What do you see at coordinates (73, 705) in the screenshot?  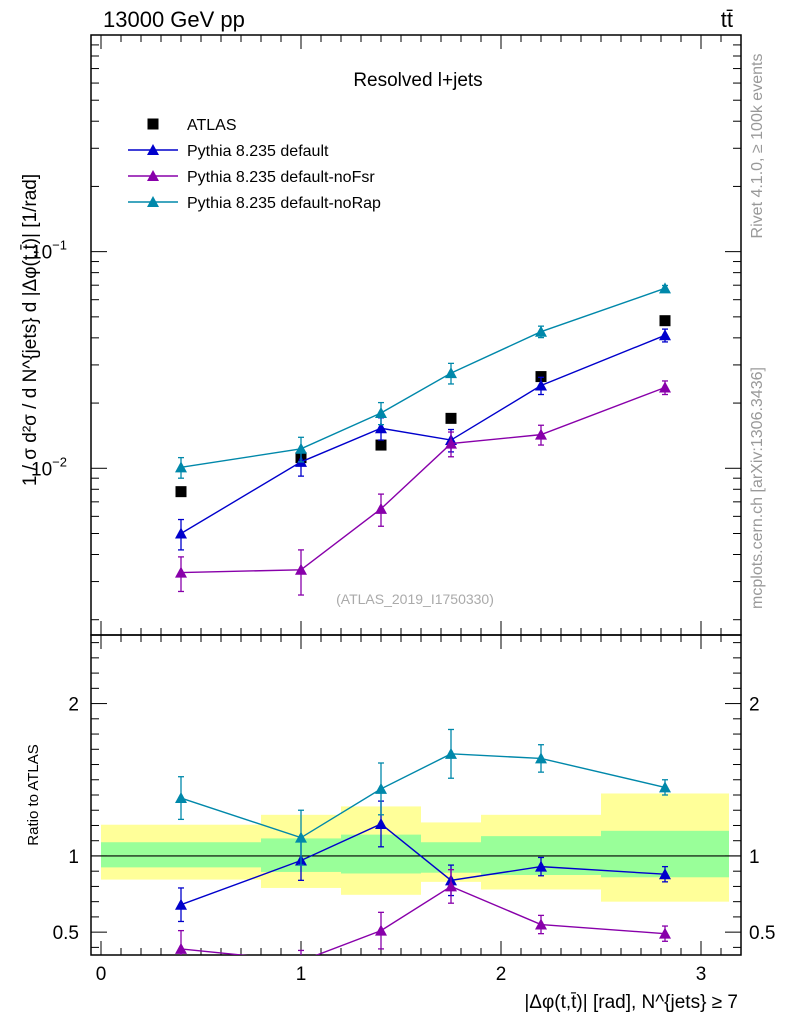 I see `ratio-y-tick-label: 2` at bounding box center [73, 705].